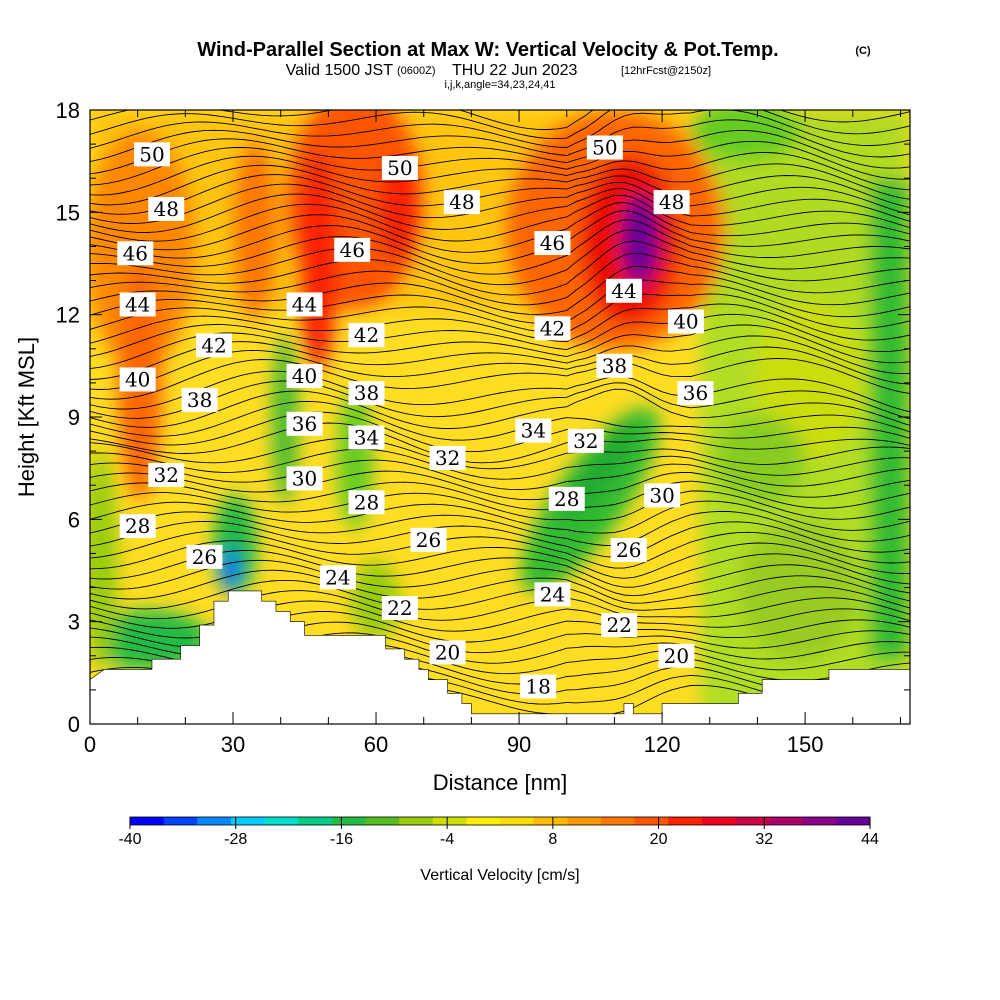 This screenshot has height=1000, width=1000. Describe the element at coordinates (447, 839) in the screenshot. I see `colorbar-tick-label: -4` at that location.